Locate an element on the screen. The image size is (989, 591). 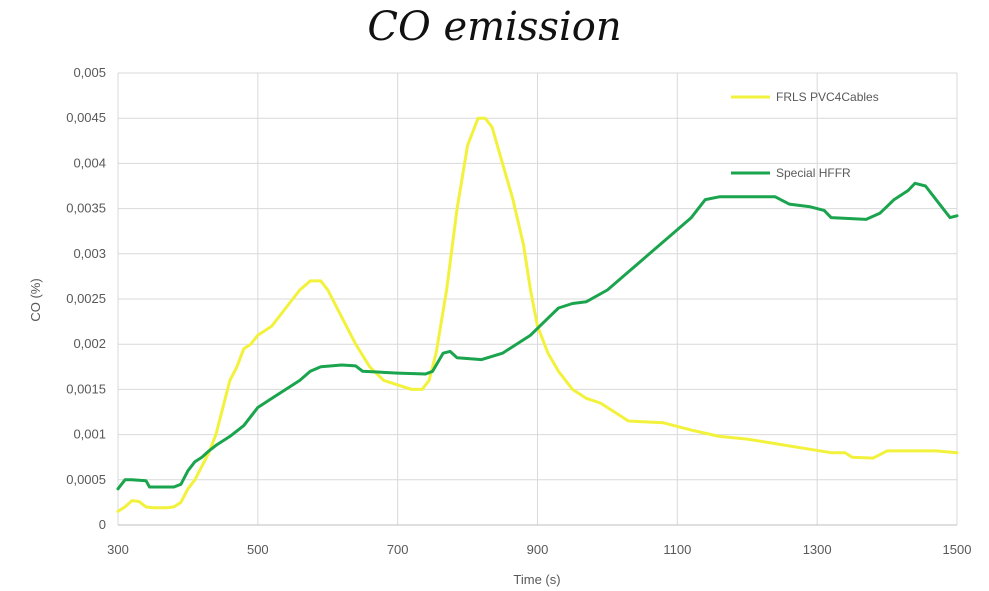
y-tick-label: 0,0035 is located at coordinates (86, 208).